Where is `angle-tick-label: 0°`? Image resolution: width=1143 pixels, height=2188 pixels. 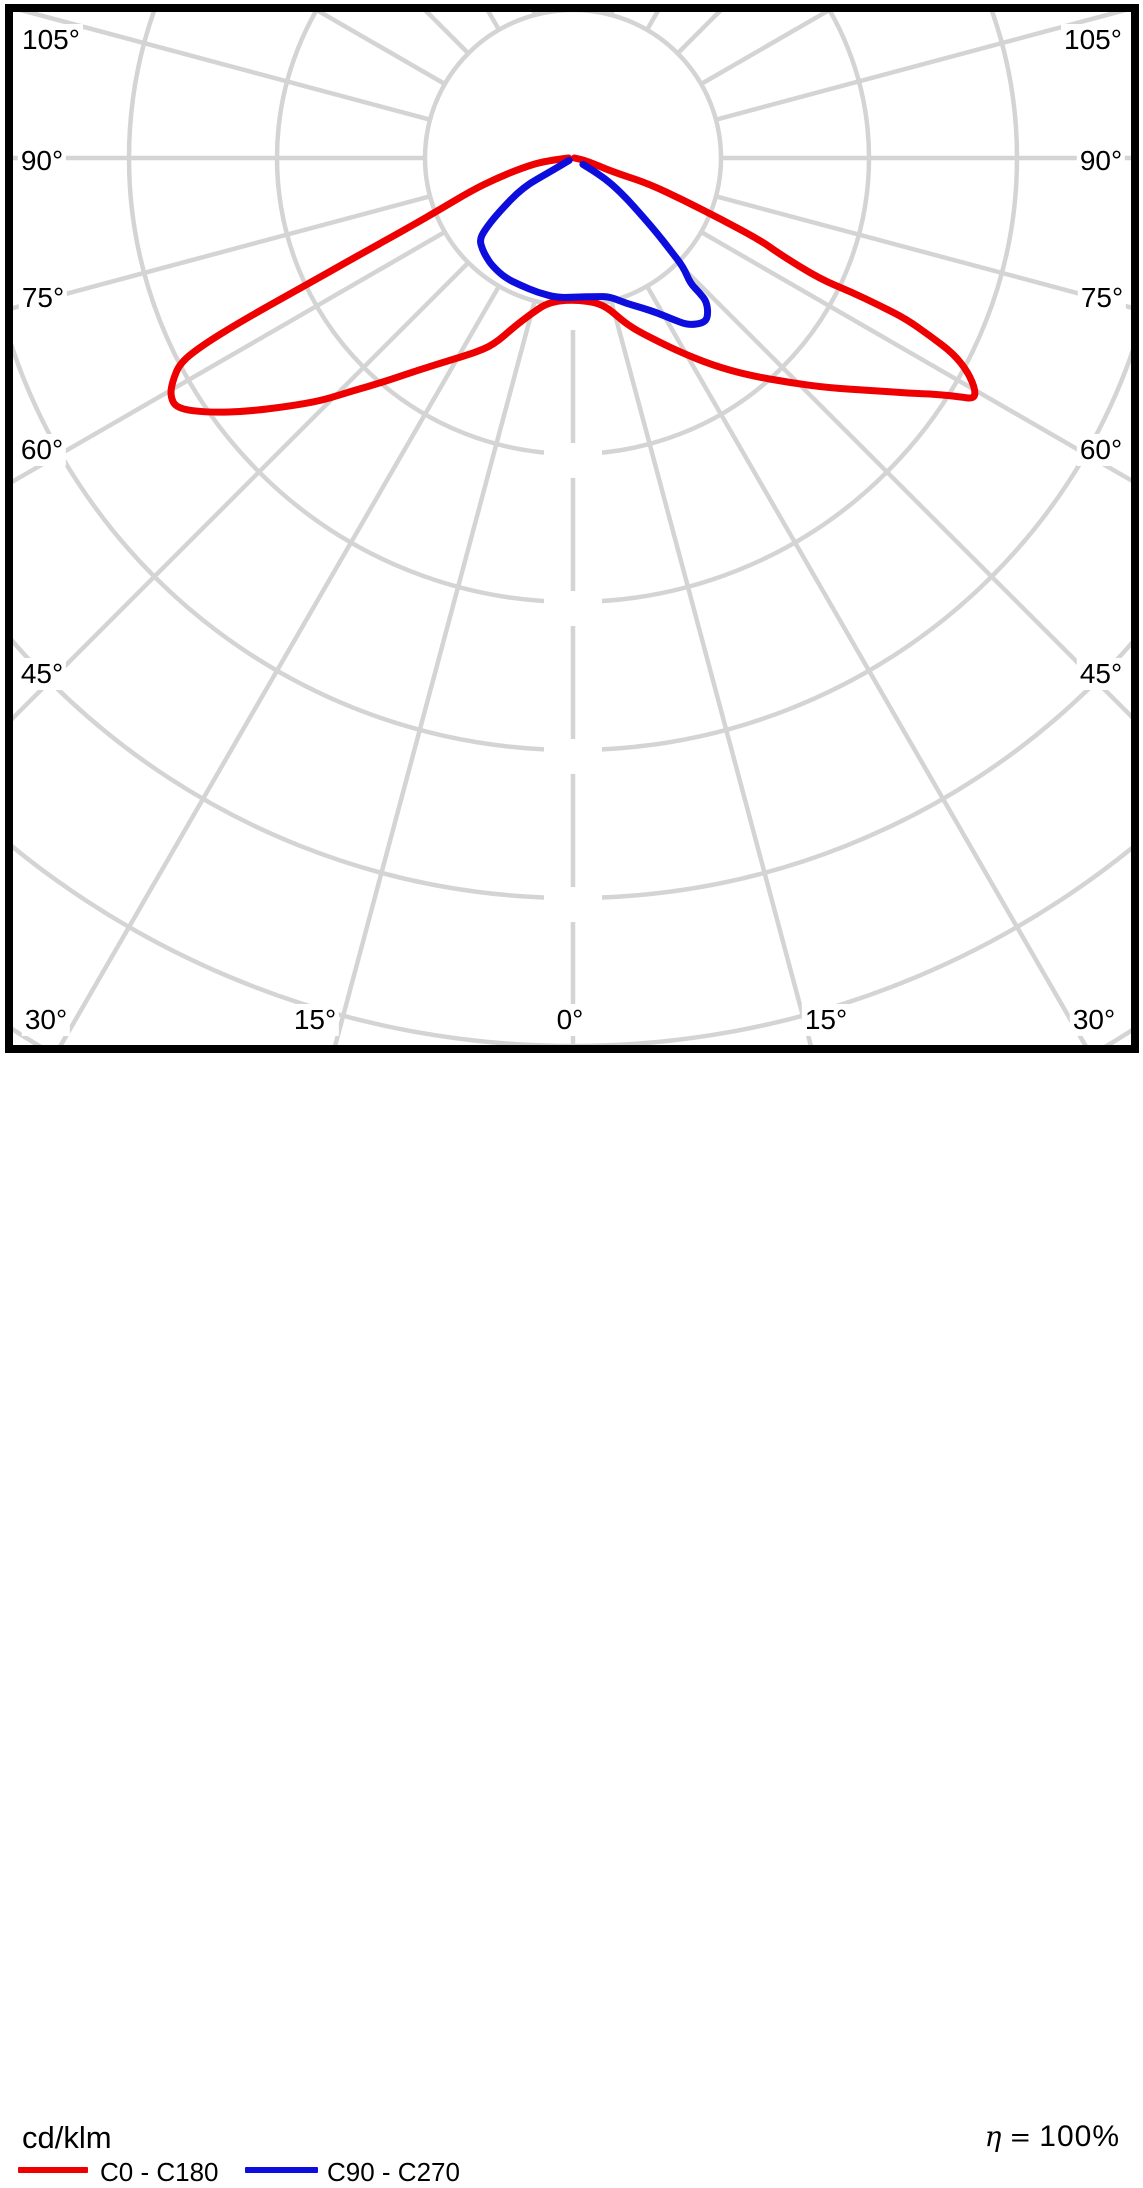
angle-tick-label: 0° is located at coordinates (570, 1020).